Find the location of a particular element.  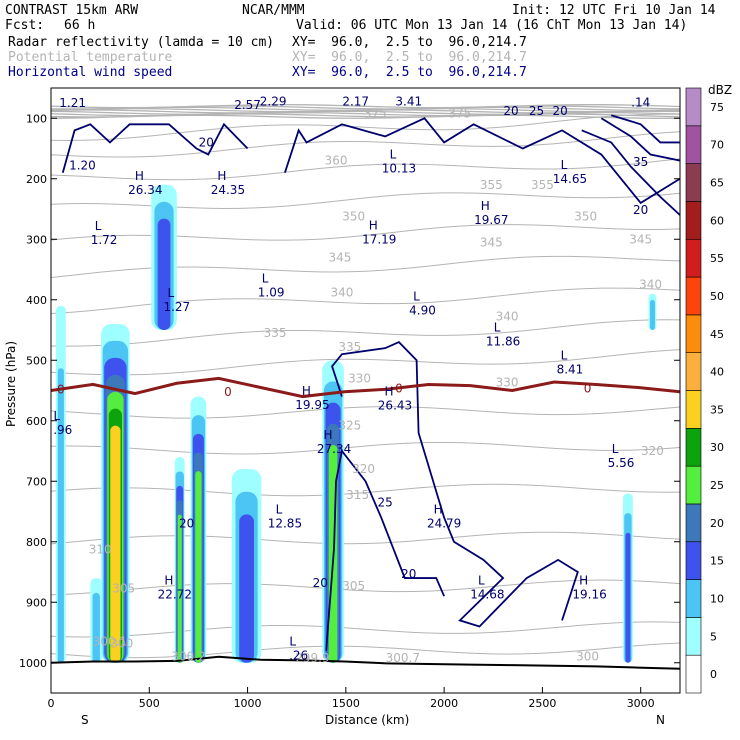

theta-label: 320 is located at coordinates (363, 469).